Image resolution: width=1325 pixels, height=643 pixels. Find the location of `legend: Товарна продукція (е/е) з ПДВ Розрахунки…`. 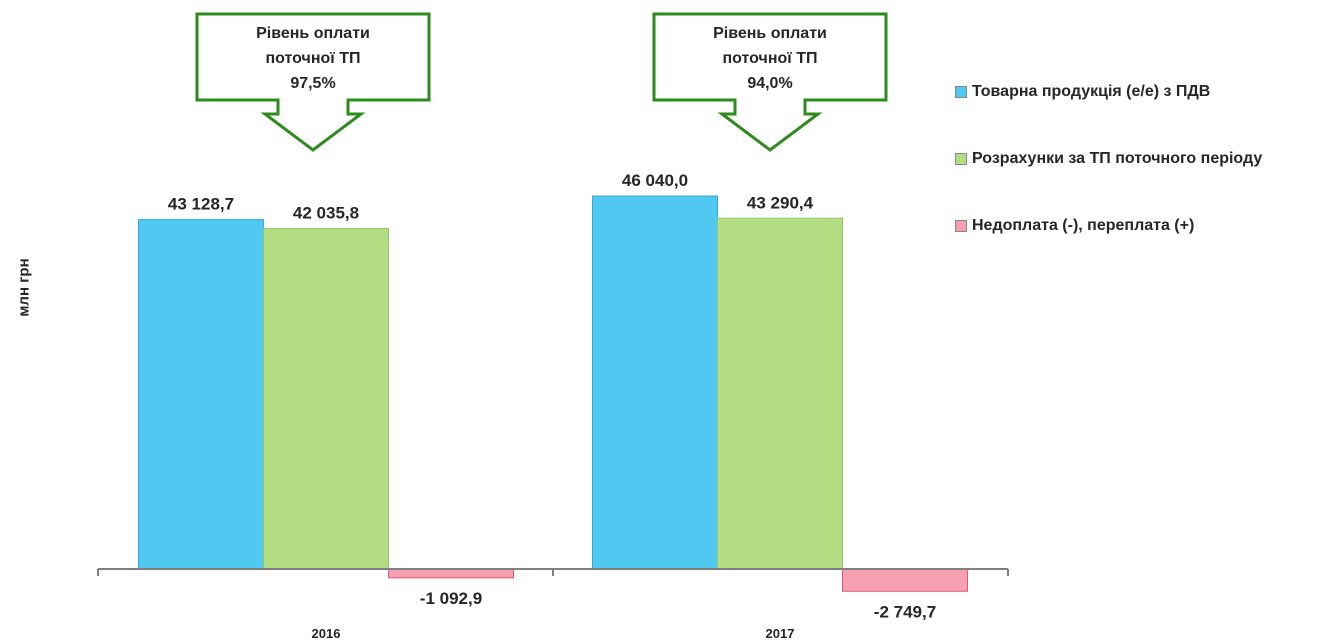

legend: Товарна продукція (е/е) з ПДВ Розрахунки… is located at coordinates (1137, 182).